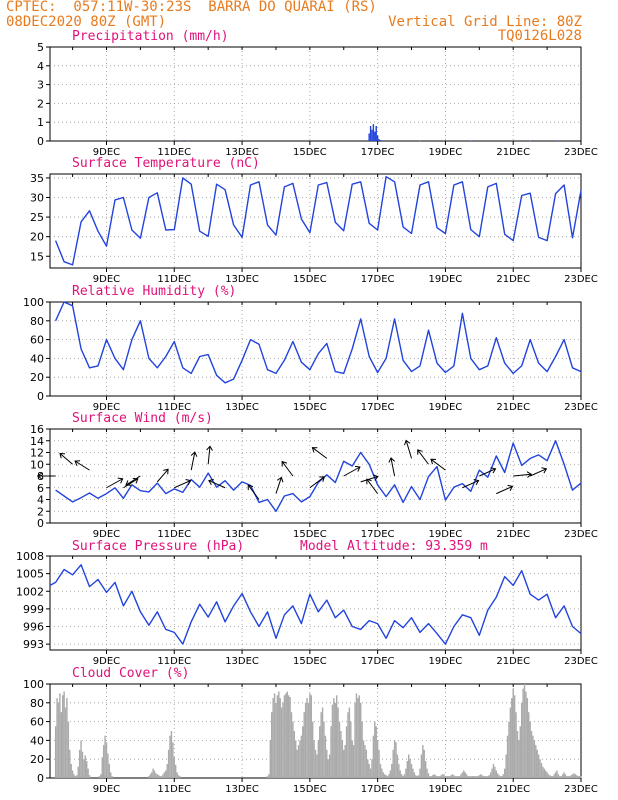 This screenshot has width=618, height=800. I want to click on temp-xtick-label: 21DEC, so click(513, 279).